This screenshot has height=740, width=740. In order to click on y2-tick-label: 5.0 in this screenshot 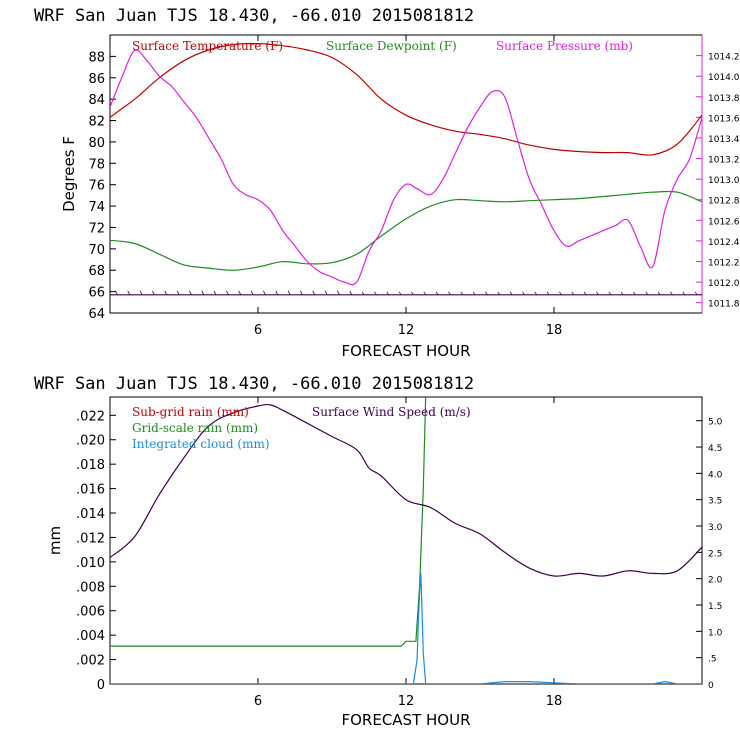, I will do `click(715, 423)`.